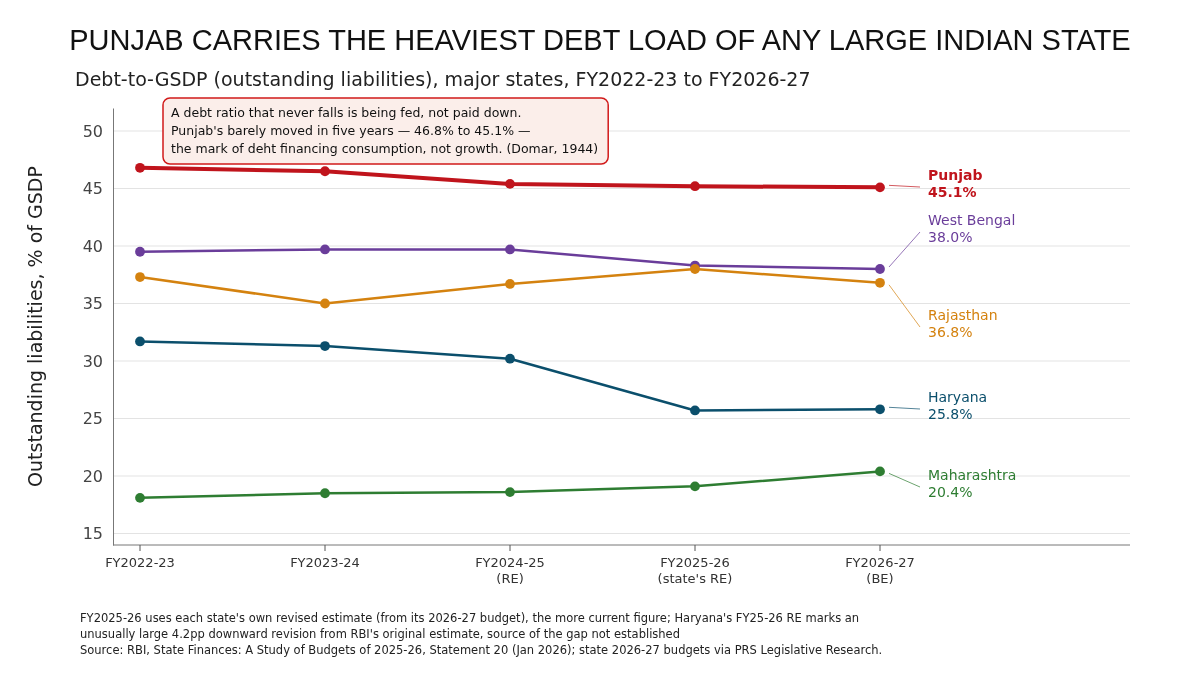 This screenshot has width=1200, height=675. I want to click on text: Rajasthan, so click(963, 315).